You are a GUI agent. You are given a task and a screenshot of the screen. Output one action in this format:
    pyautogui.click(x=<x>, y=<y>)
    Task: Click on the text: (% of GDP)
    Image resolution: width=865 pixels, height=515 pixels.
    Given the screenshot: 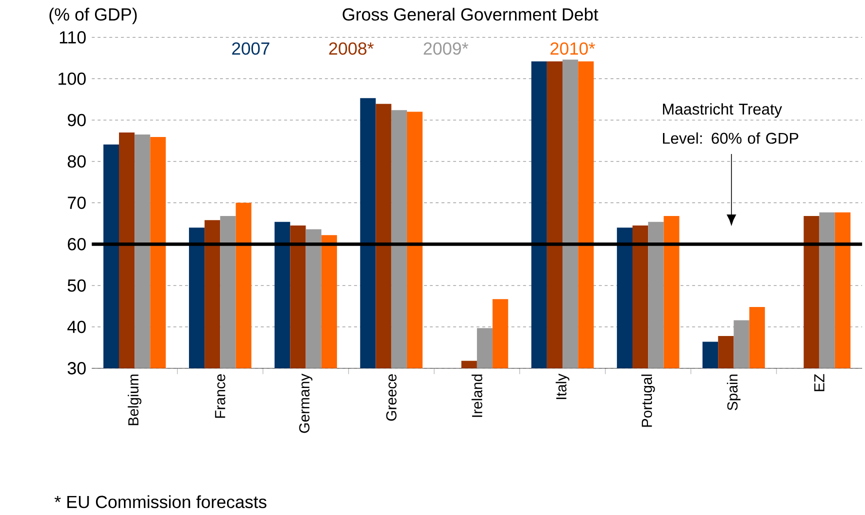 What is the action you would take?
    pyautogui.click(x=93, y=16)
    